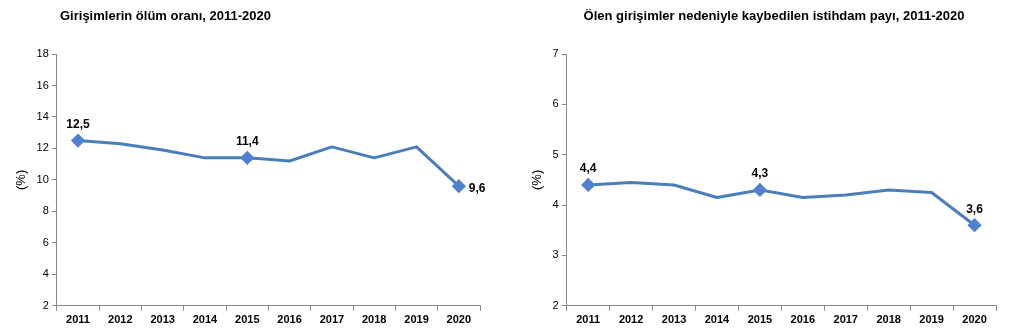 This screenshot has width=1033, height=332. I want to click on y-tick-label: 5, so click(555, 153).